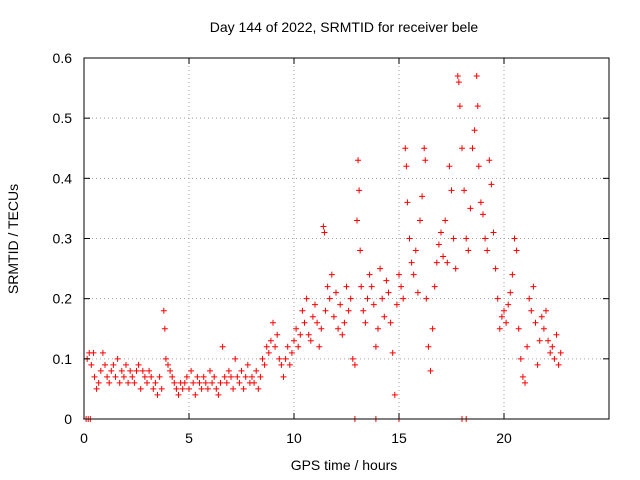 This screenshot has height=480, width=640. I want to click on x-tick-label: 0, so click(84, 438).